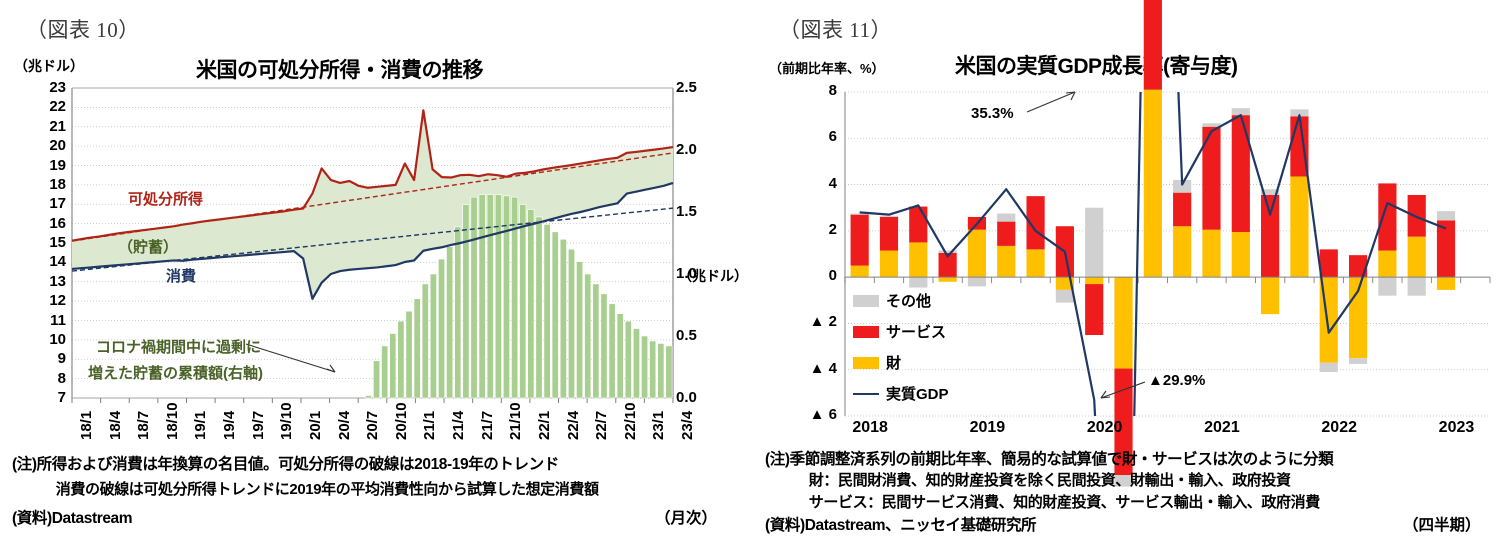 Image resolution: width=1508 pixels, height=551 pixels. What do you see at coordinates (686, 211) in the screenshot?
I see `right-y-tick-label: 1.5` at bounding box center [686, 211].